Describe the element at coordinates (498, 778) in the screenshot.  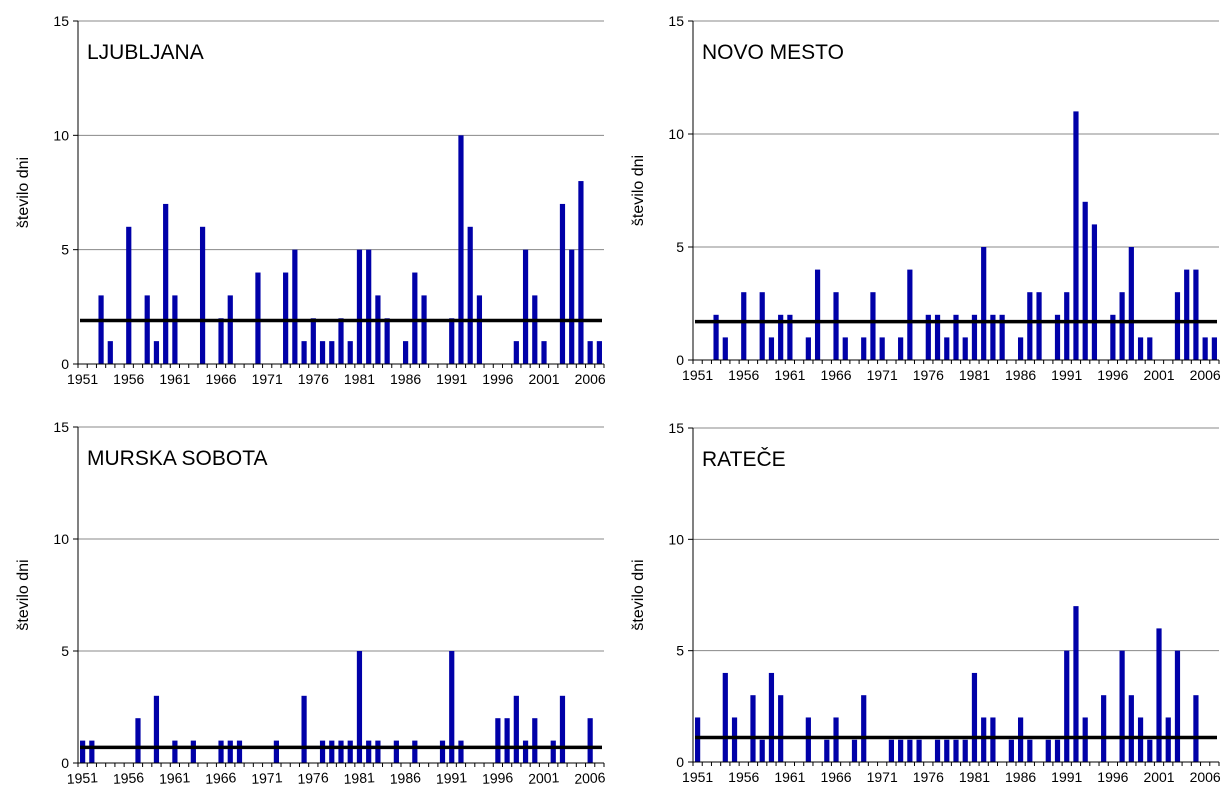
I see `x-tick-label: 1996` at that location.